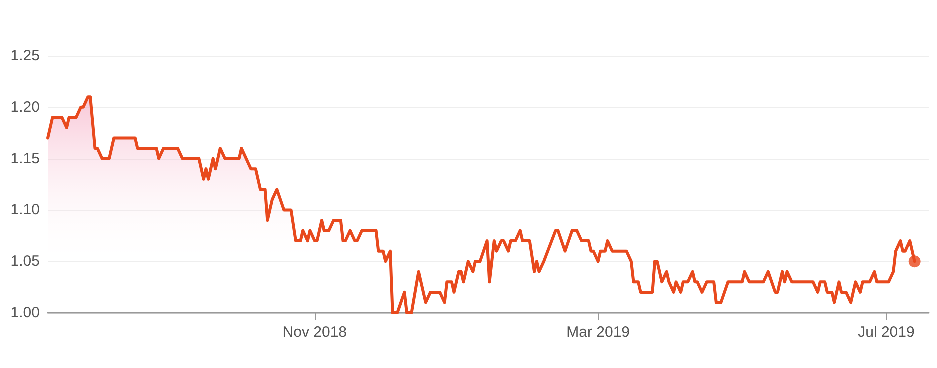 This screenshot has height=368, width=937. What do you see at coordinates (315, 332) in the screenshot?
I see `x-tick-label: Nov 2018` at bounding box center [315, 332].